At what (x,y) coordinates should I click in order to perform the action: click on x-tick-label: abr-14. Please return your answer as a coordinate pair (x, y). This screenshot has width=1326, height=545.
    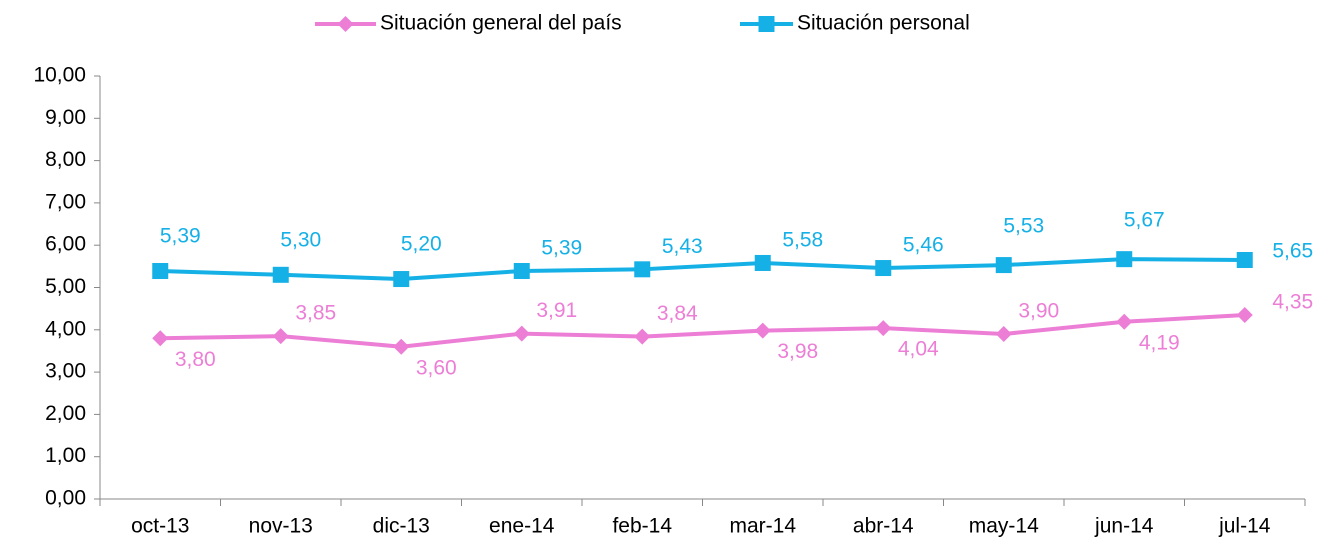
    Looking at the image, I should click on (883, 526).